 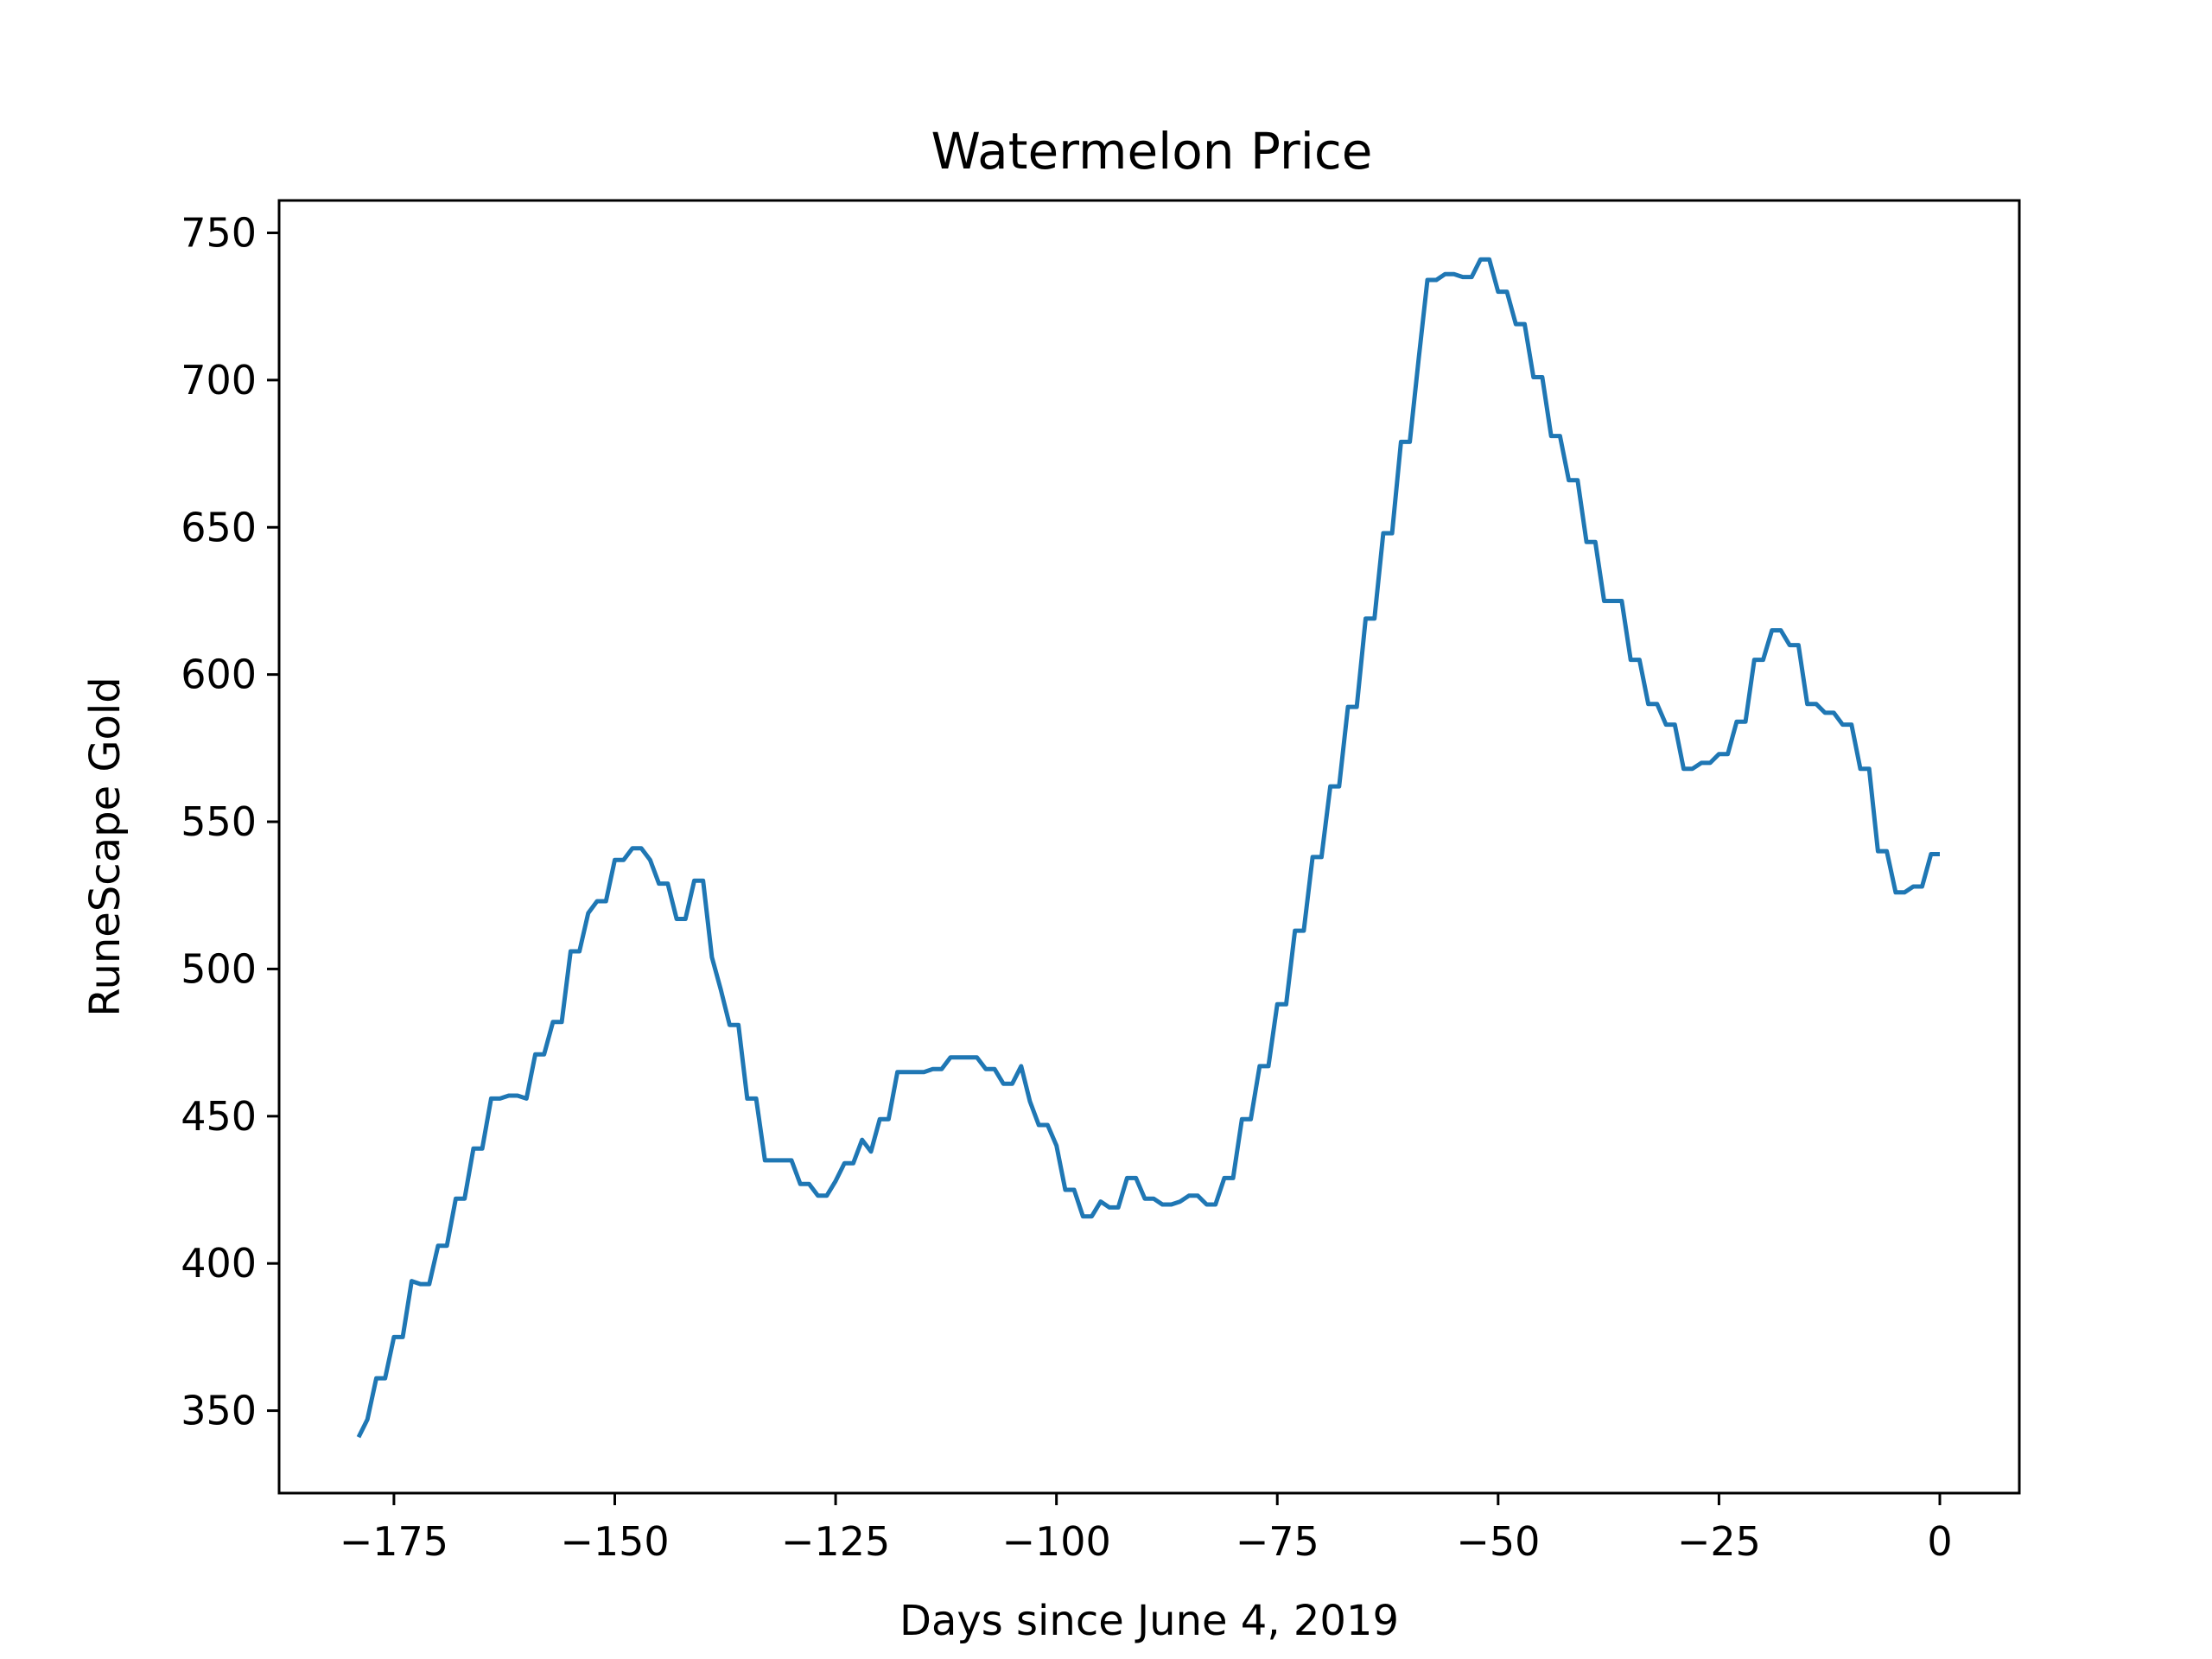 What do you see at coordinates (219, 232) in the screenshot?
I see `y-tick-label: 750` at bounding box center [219, 232].